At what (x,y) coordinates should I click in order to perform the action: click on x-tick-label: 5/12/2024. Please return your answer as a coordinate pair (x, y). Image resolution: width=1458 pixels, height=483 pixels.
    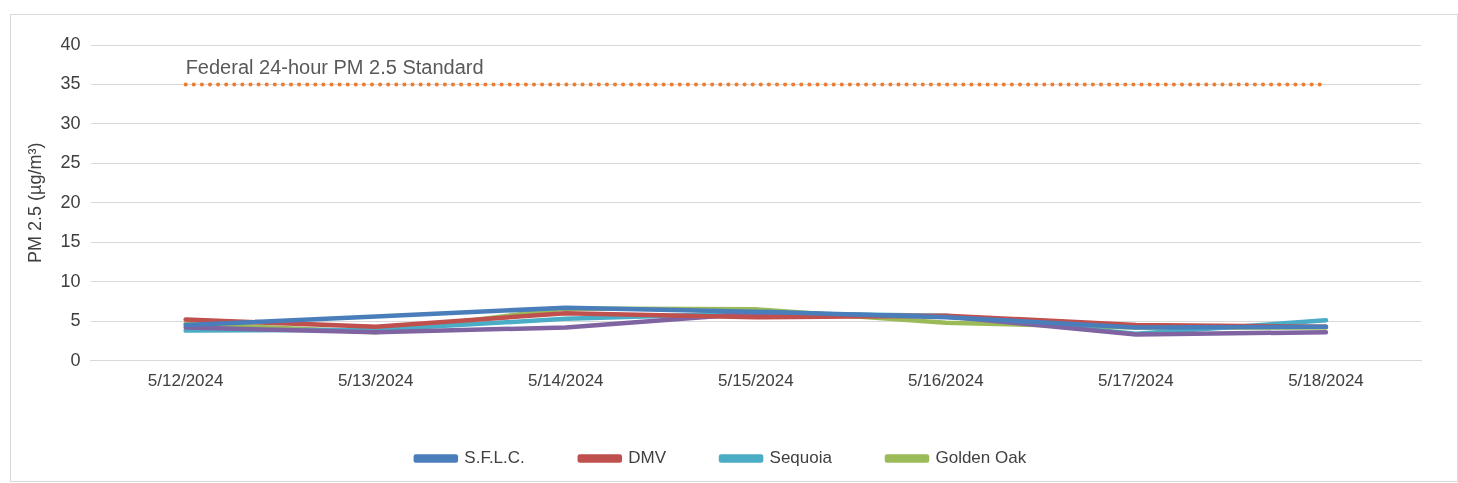
    Looking at the image, I should click on (185, 381).